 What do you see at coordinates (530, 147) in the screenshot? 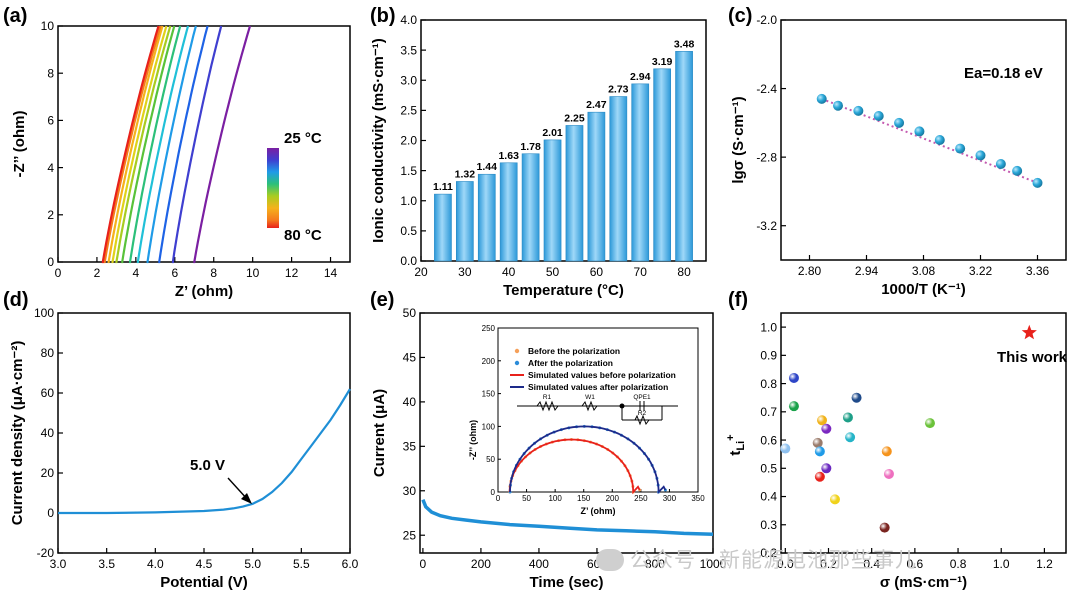
I see `b-bar-label: 1.78` at bounding box center [530, 147].